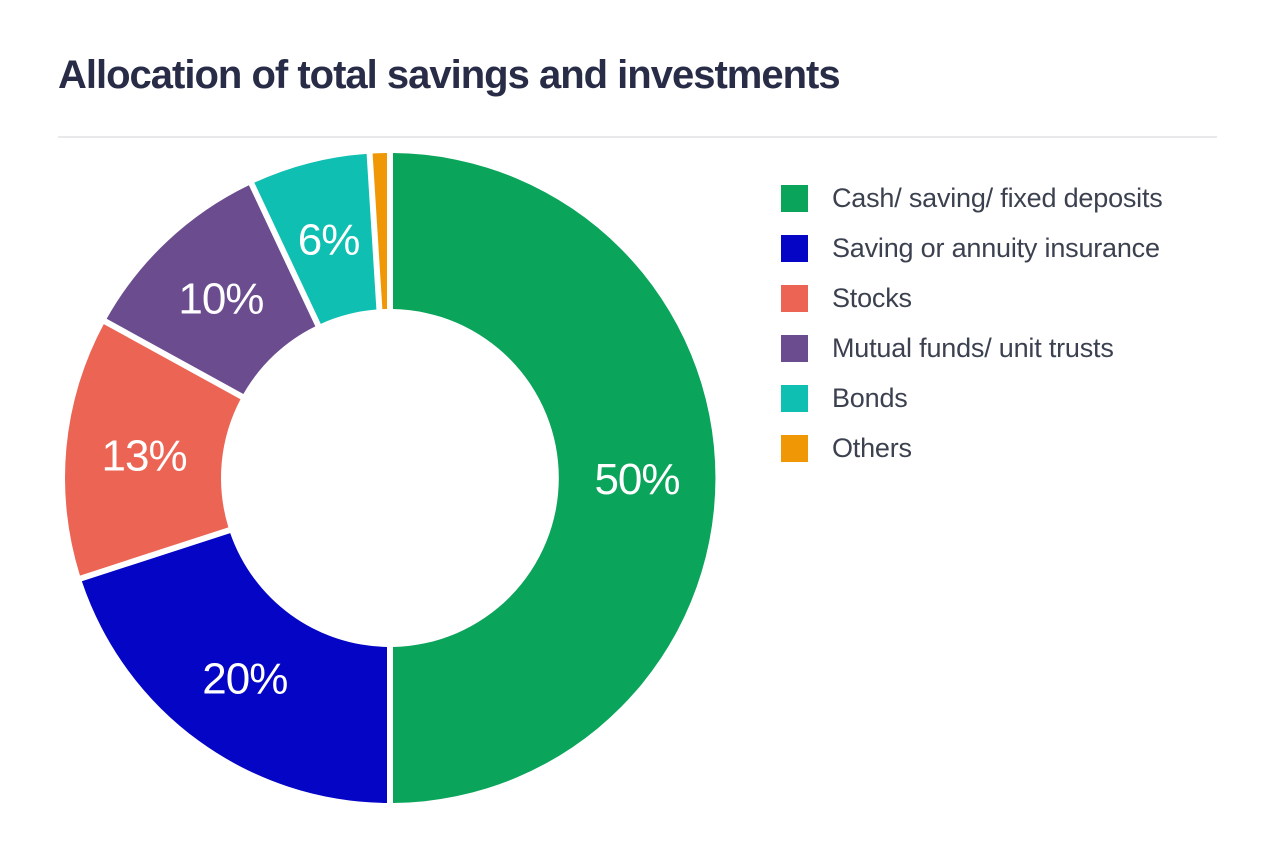  Describe the element at coordinates (997, 198) in the screenshot. I see `legend-label: Cash/ saving/ fixed deposits` at that location.